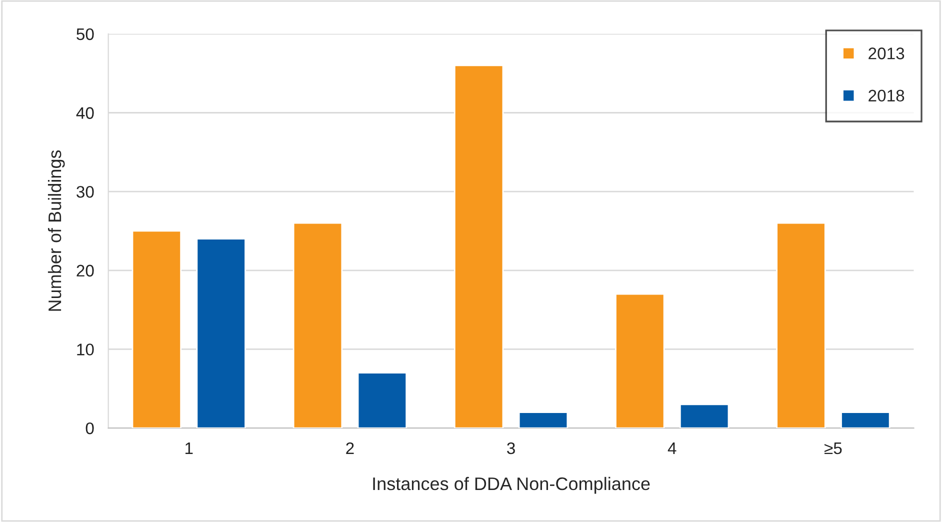  What do you see at coordinates (511, 448) in the screenshot?
I see `x-tick-label: 3` at bounding box center [511, 448].